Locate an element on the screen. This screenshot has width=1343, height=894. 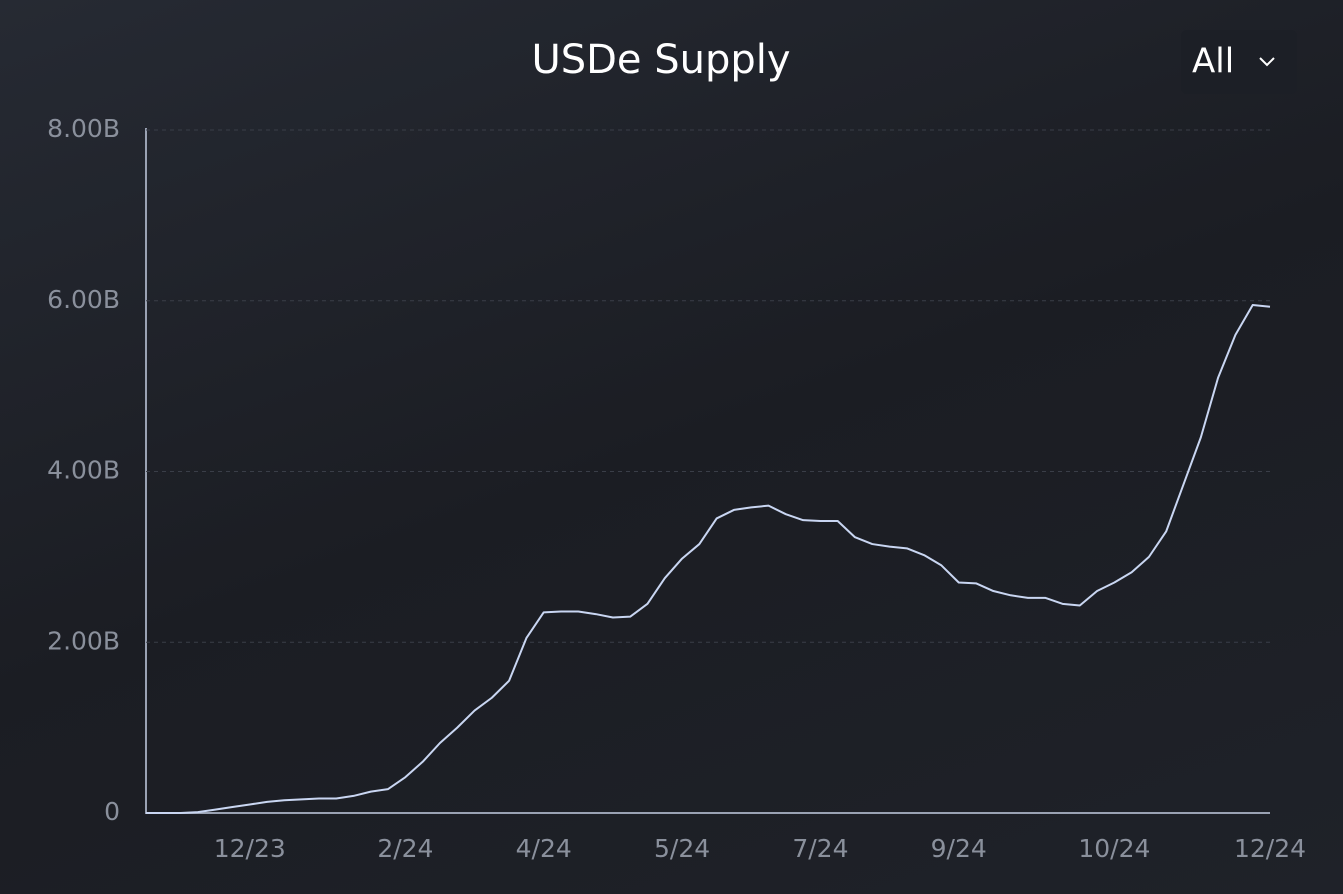
x-tick-label: 12/23 is located at coordinates (250, 848).